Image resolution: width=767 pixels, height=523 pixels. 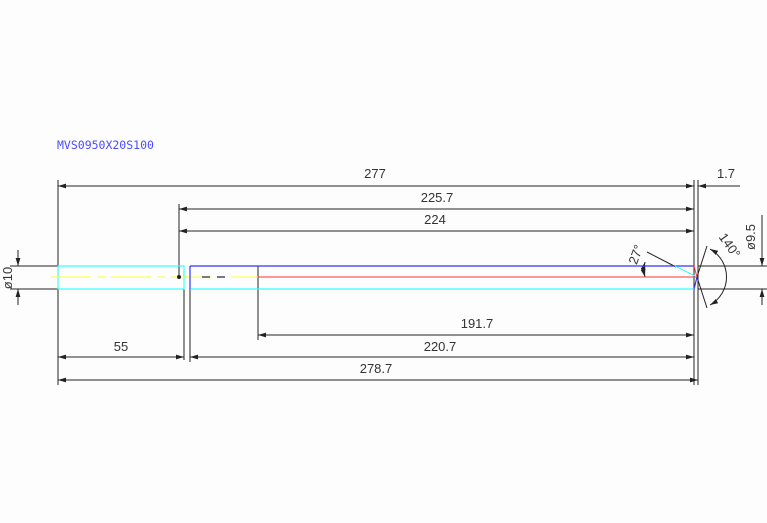 What do you see at coordinates (750, 237) in the screenshot?
I see `dim-text-d9-5: ø9.5` at bounding box center [750, 237].